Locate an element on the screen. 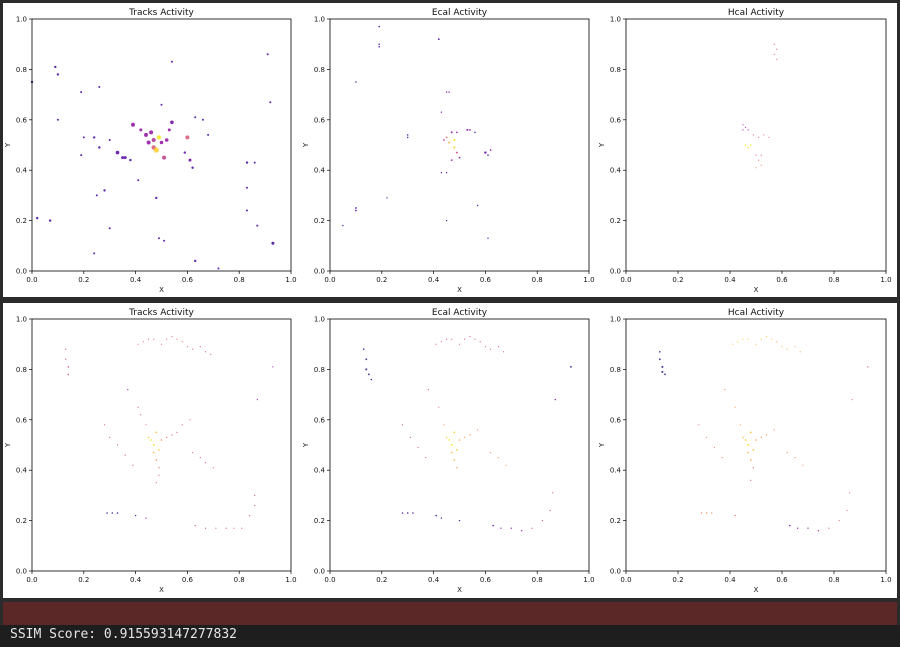  x-tick-label: 0.8 is located at coordinates (537, 580).